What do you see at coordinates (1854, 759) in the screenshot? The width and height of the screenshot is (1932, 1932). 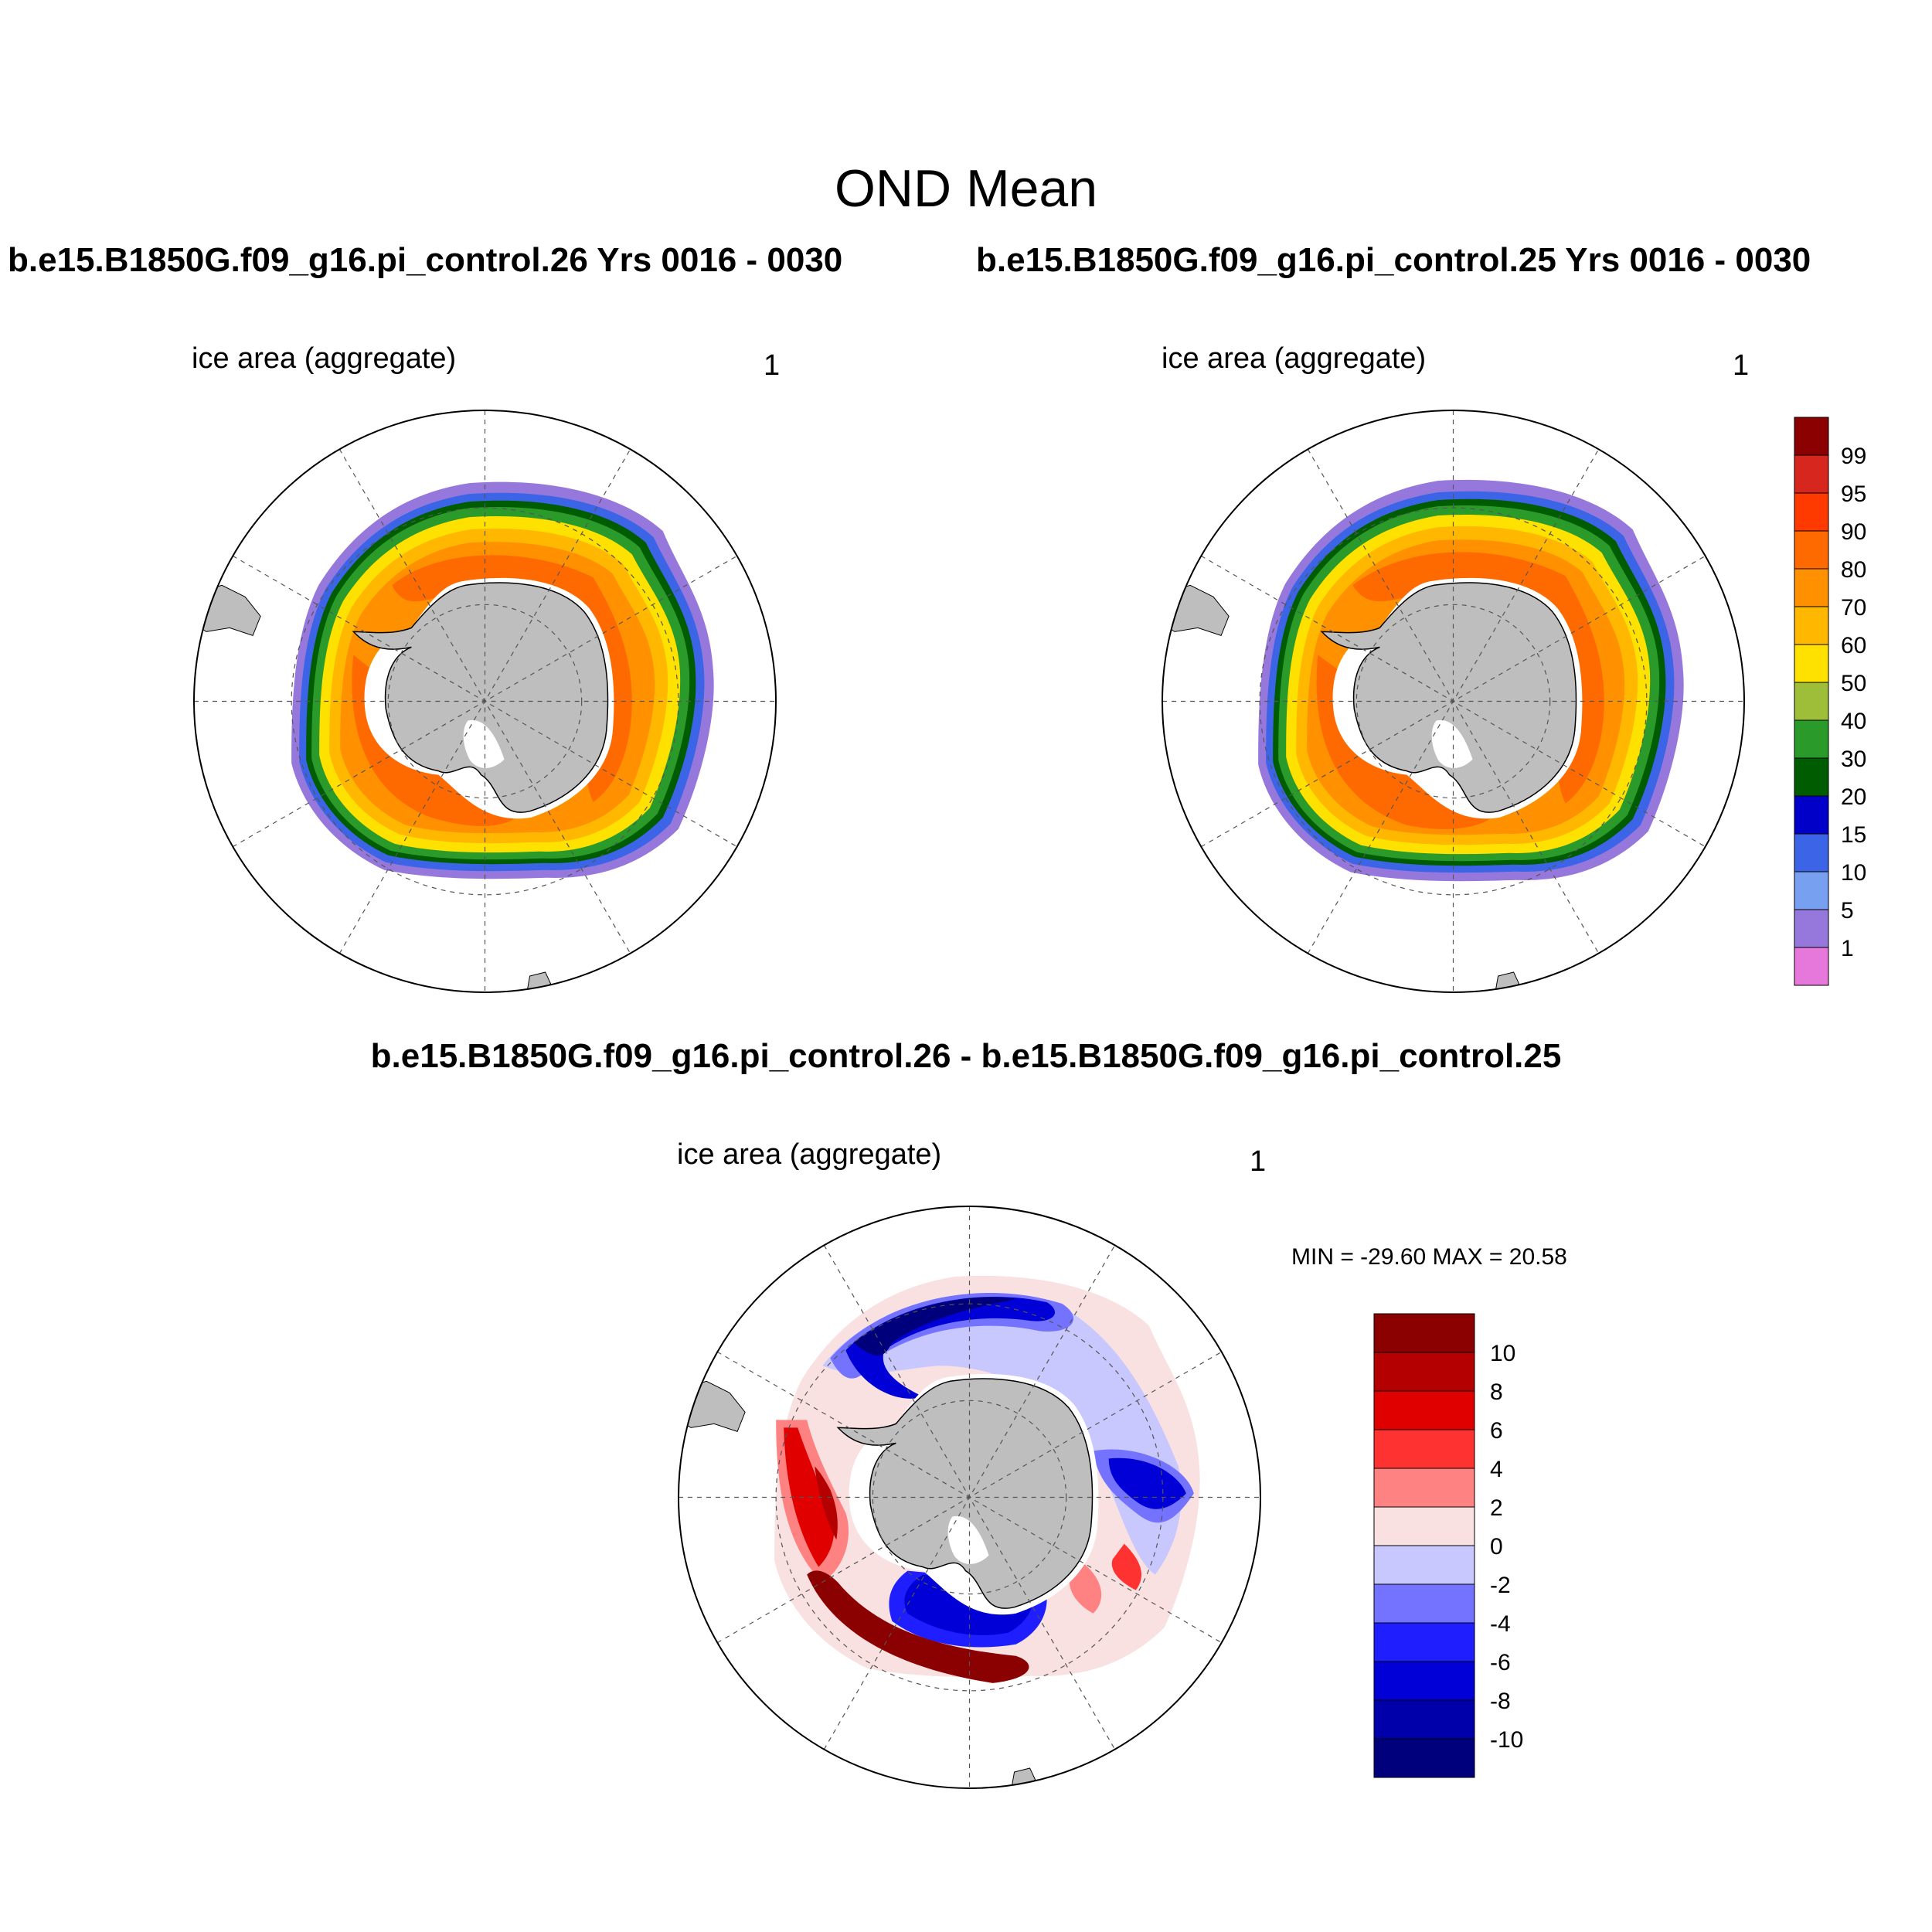 I see `concentration-colorbar-label: 30` at bounding box center [1854, 759].